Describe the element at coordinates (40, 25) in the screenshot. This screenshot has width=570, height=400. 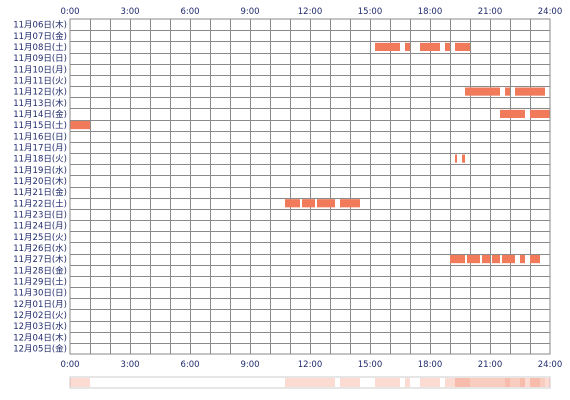
I see `row-label: 11月06日(木)` at that location.